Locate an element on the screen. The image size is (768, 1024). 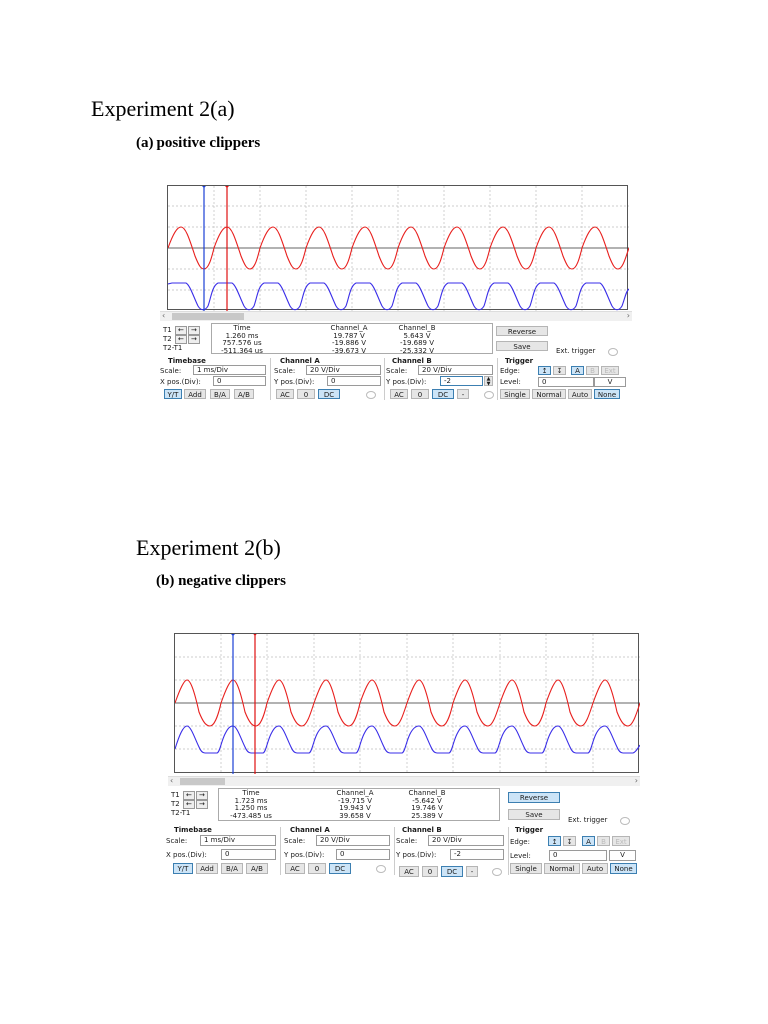
channel-b-ypos-spinner: ▲ ▼ is located at coordinates (488, 381).